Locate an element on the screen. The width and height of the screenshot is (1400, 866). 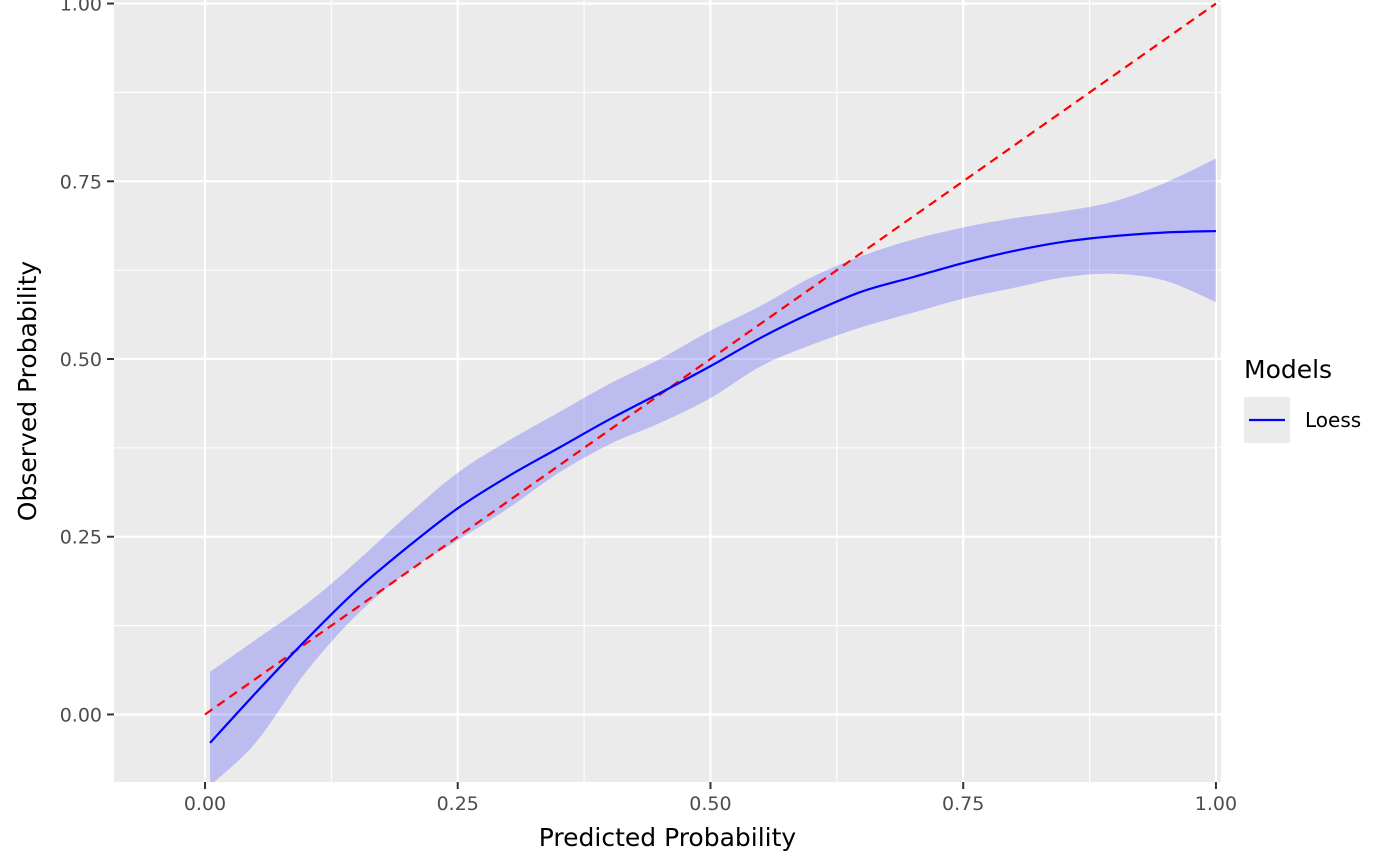
y-axis-title: Observed Probability is located at coordinates (27, 391).